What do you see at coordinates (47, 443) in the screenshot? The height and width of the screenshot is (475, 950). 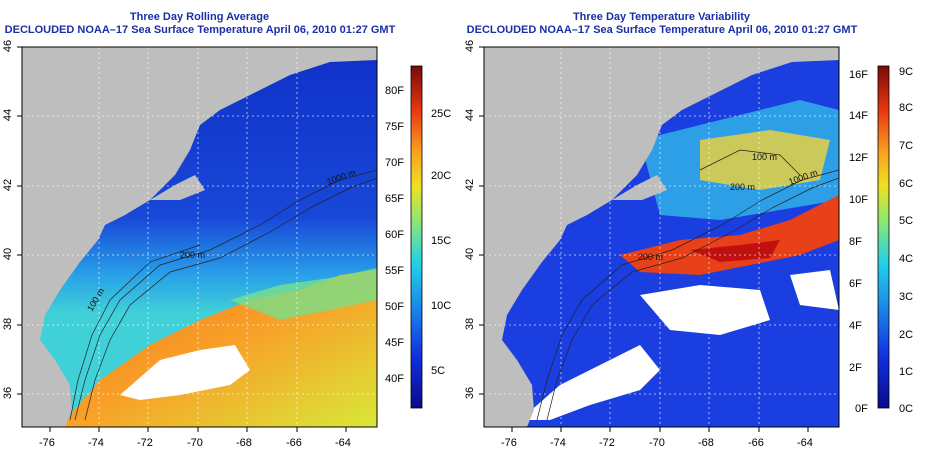 I see `left-x-tick: -76` at bounding box center [47, 443].